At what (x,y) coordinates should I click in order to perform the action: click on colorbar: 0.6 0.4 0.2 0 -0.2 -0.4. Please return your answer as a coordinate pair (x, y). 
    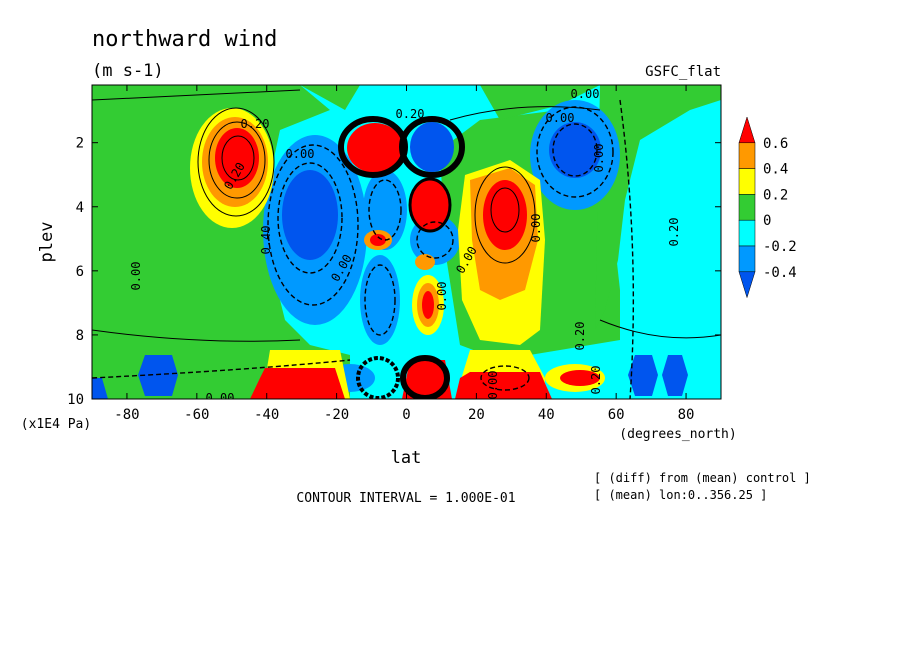
    Looking at the image, I should click on (767, 207).